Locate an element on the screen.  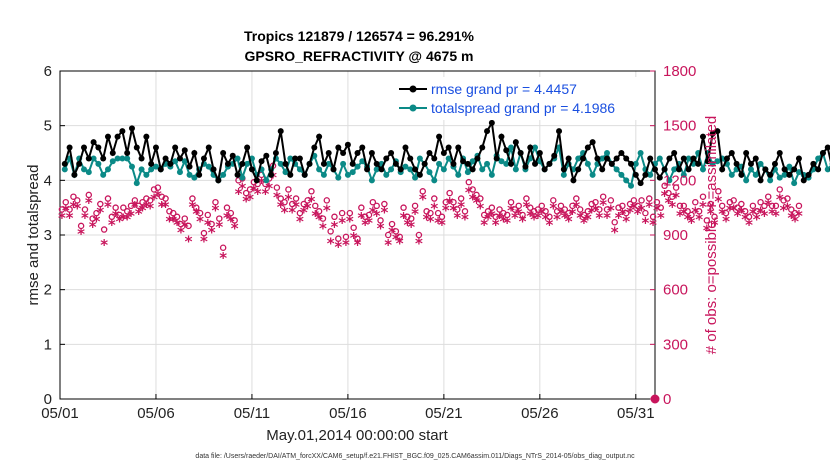
y-right-tick-label: 1800 is located at coordinates (679, 71).